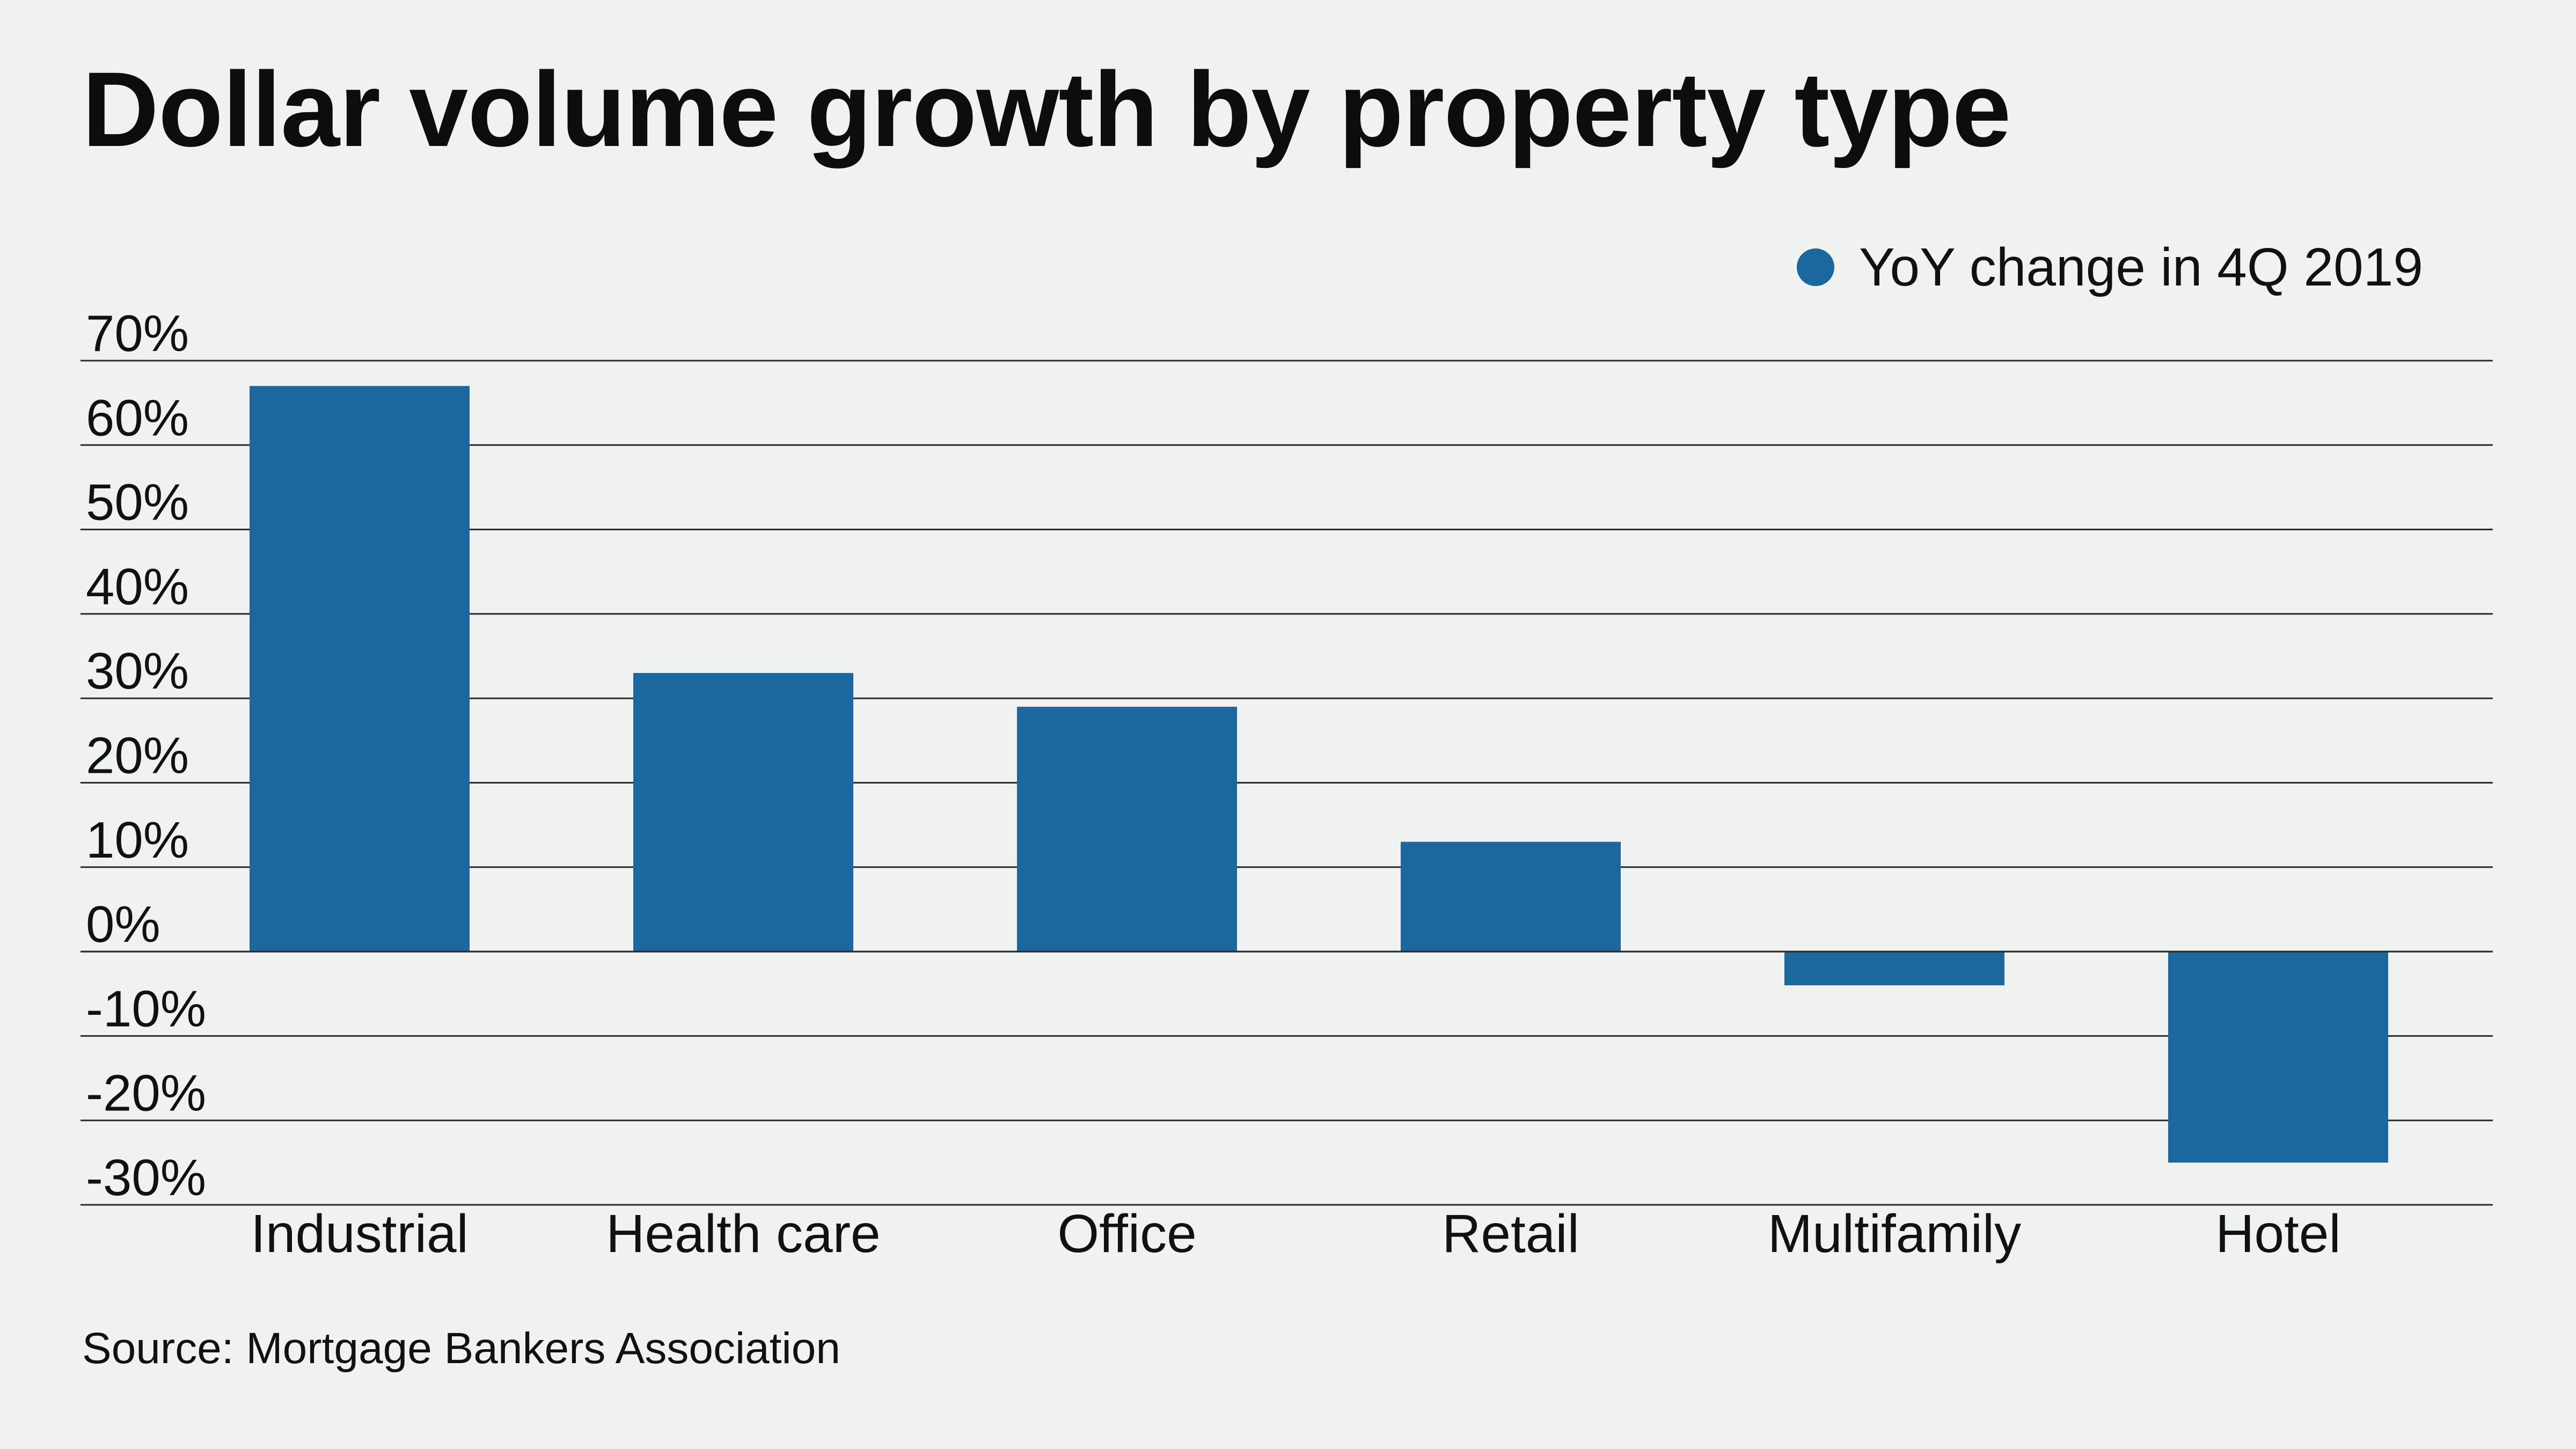 The image size is (2576, 1449). Describe the element at coordinates (146, 1177) in the screenshot. I see `y-tick-label-minus-30: -30%` at that location.